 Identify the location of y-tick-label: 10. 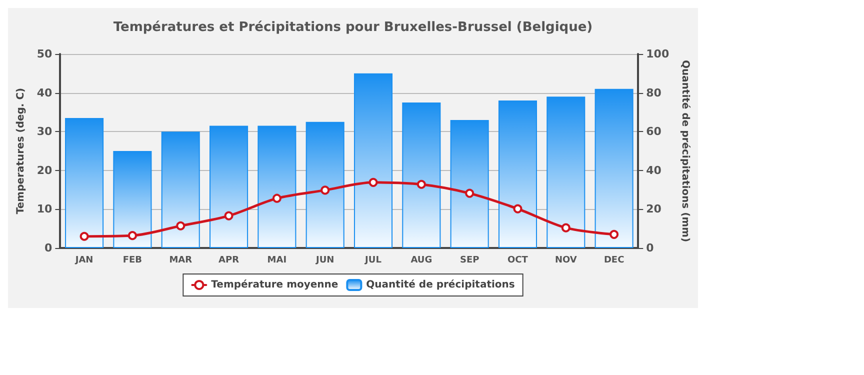
(44, 209).